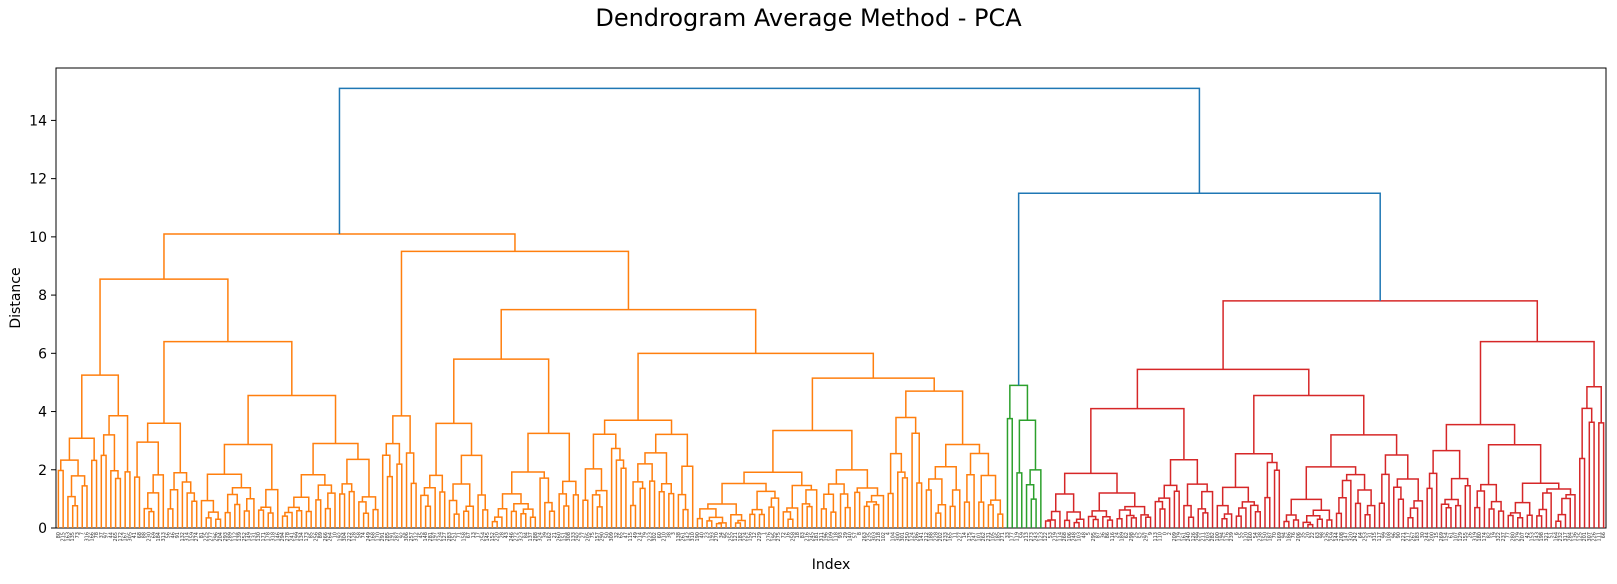  What do you see at coordinates (684, 537) in the screenshot?
I see `leaf-label: 261` at bounding box center [684, 537].